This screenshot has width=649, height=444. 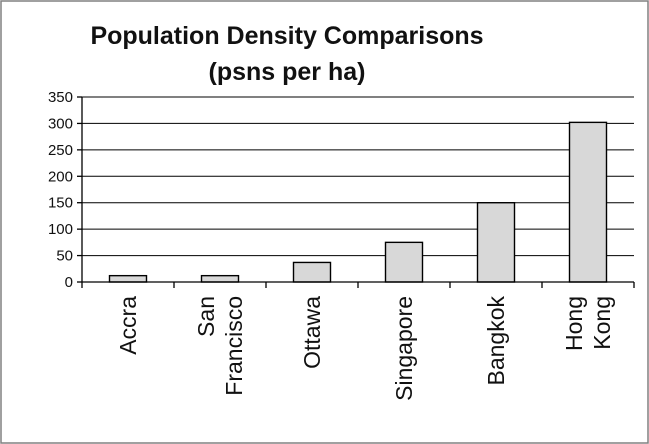 I want to click on x-category-label-0: Accra, so click(x=128, y=325).